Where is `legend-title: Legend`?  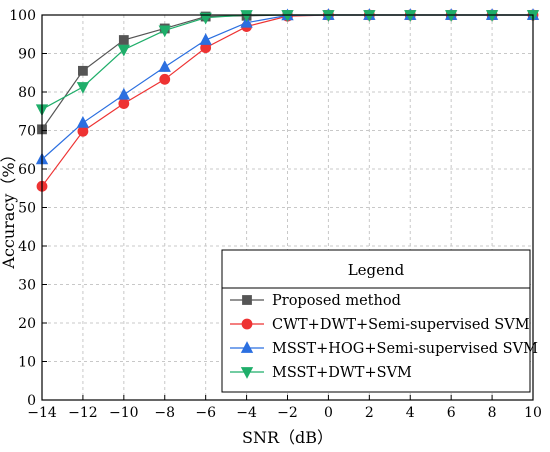
legend-title: Legend is located at coordinates (376, 270).